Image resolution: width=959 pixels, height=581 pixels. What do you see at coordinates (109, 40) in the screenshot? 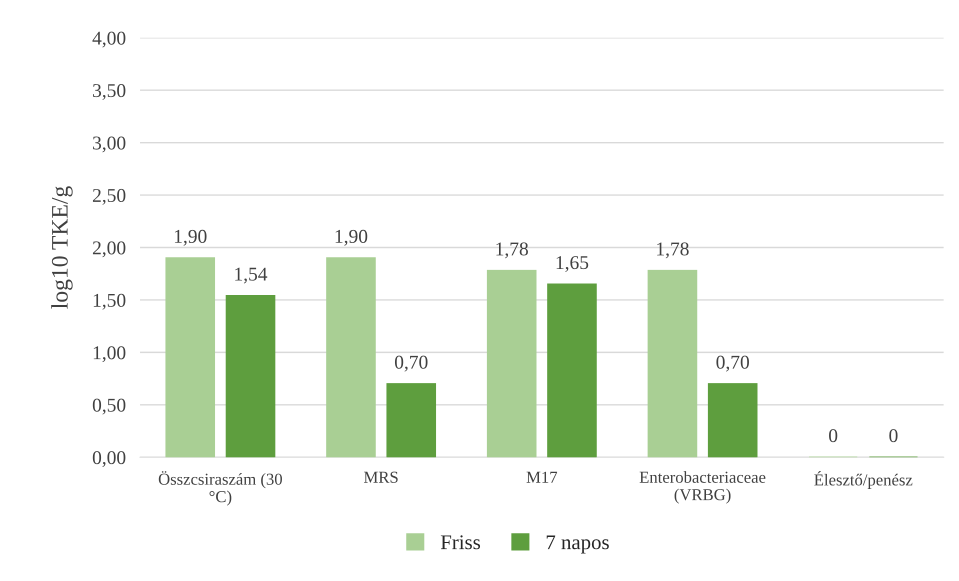
I see `y-tick-label: 4,00` at bounding box center [109, 40].